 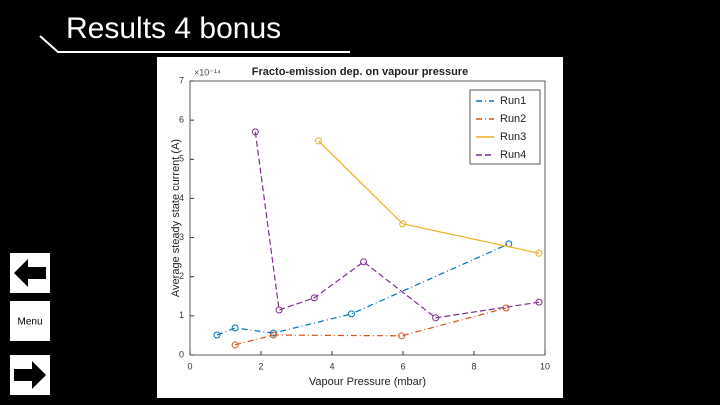 I want to click on y-tick-label: 2, so click(x=181, y=276).